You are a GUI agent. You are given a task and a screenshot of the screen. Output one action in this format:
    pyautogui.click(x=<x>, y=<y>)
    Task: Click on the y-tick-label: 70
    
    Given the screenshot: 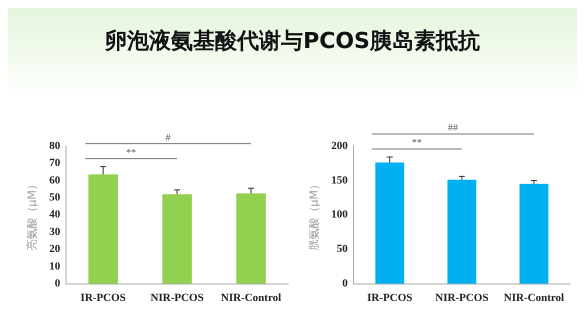 What is the action you would take?
    pyautogui.click(x=55, y=163)
    